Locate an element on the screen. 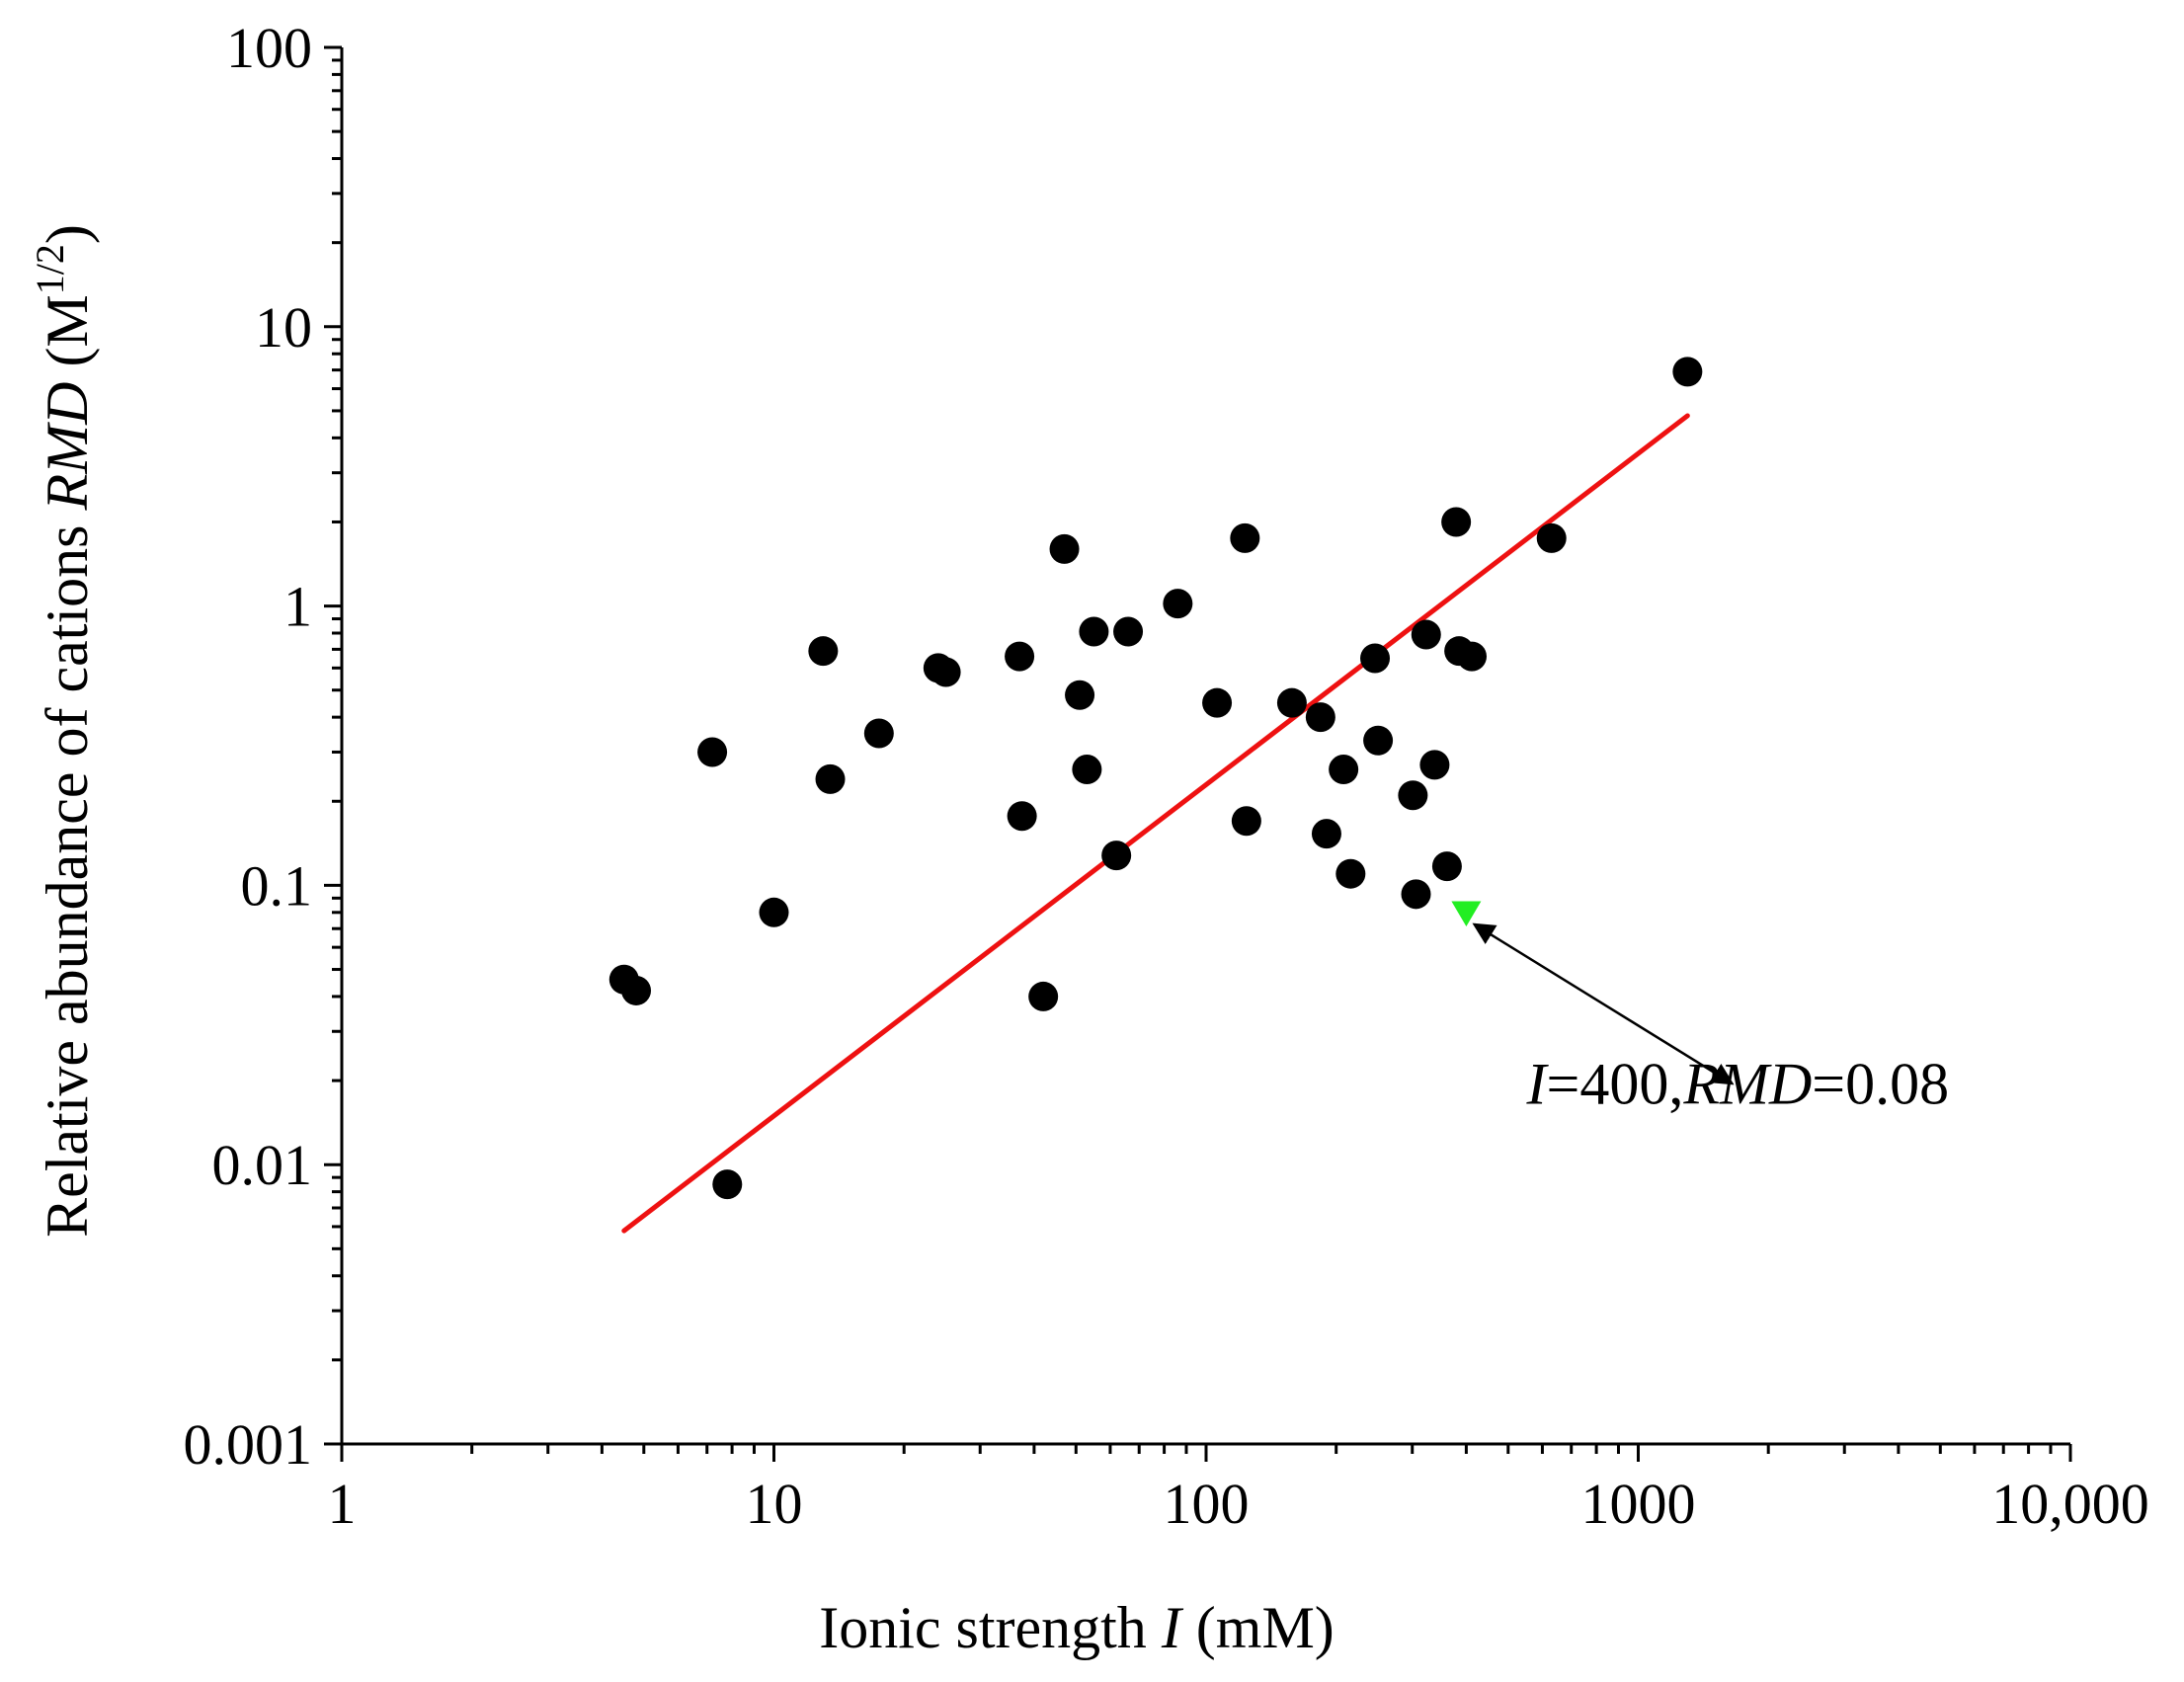  y-tick-label: 0.001 is located at coordinates (248, 1444).